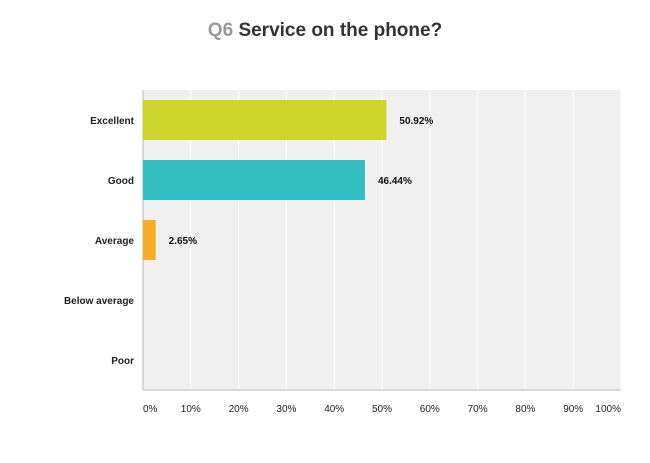 Image resolution: width=650 pixels, height=463 pixels. Describe the element at coordinates (122, 361) in the screenshot. I see `category-label: Poor` at that location.